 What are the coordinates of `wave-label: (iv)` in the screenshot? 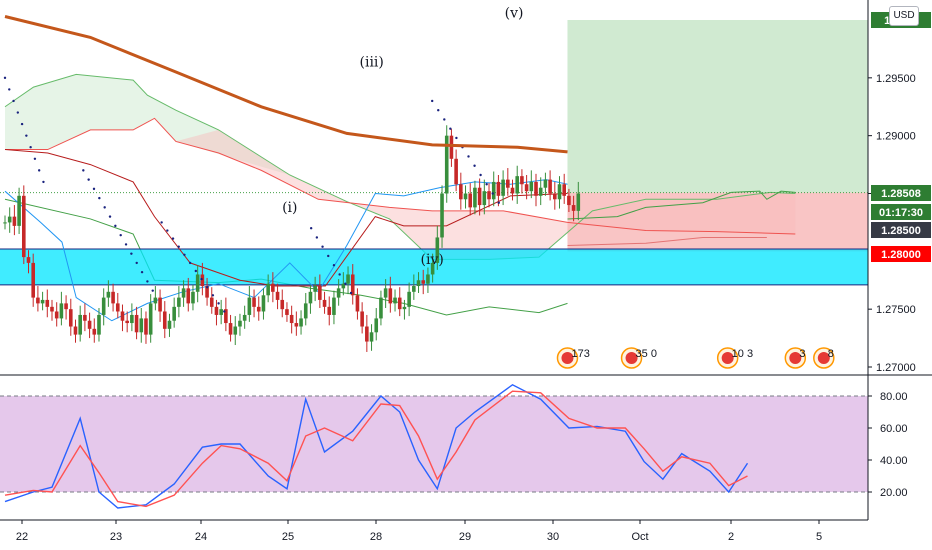 It's located at (432, 260).